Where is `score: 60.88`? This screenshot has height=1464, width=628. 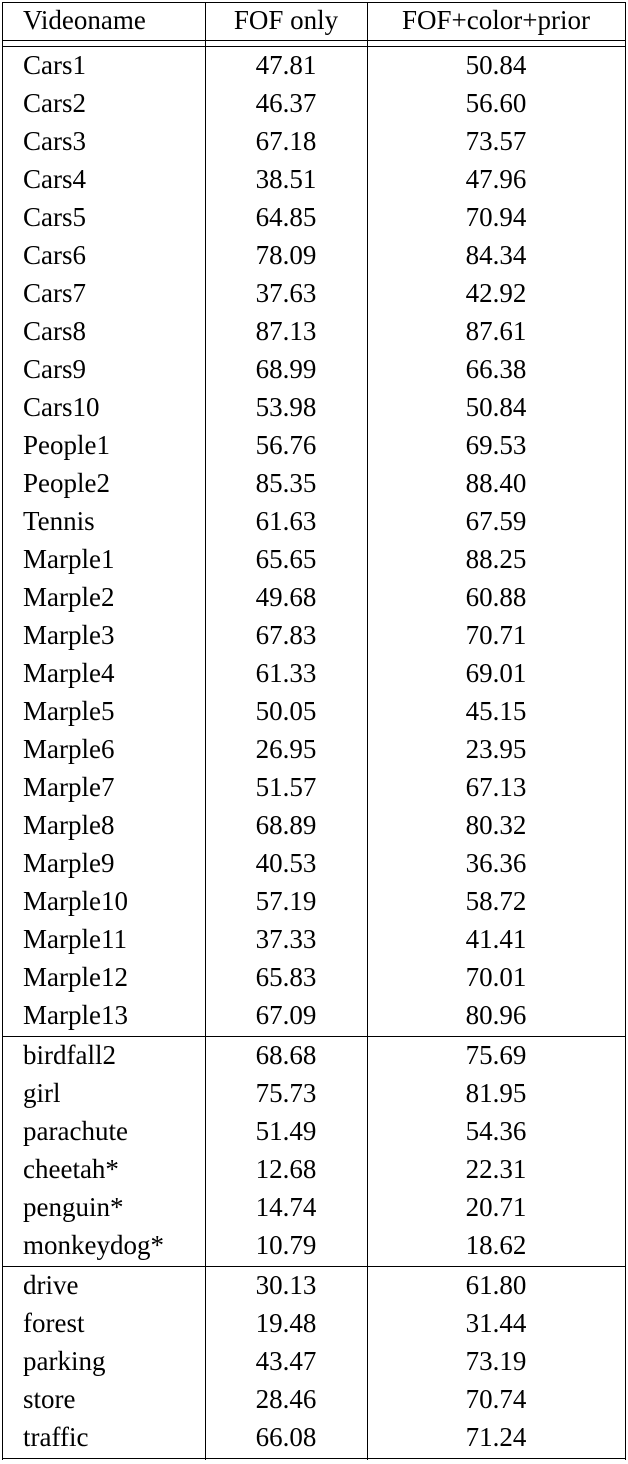
score: 60.88 is located at coordinates (496, 597).